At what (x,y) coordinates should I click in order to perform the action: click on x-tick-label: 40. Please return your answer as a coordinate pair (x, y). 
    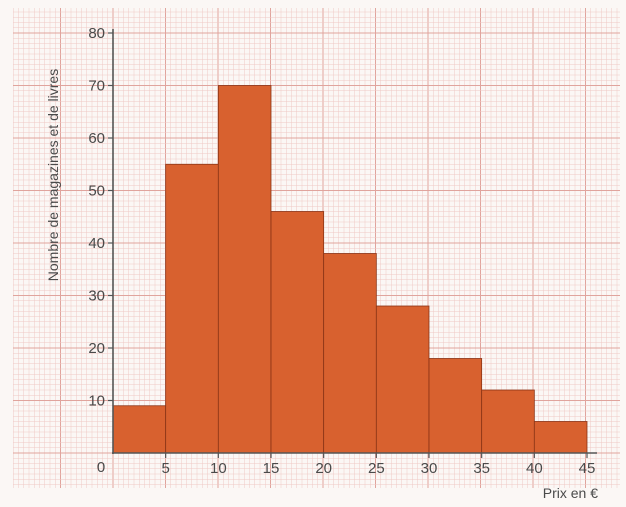
    Looking at the image, I should click on (534, 468).